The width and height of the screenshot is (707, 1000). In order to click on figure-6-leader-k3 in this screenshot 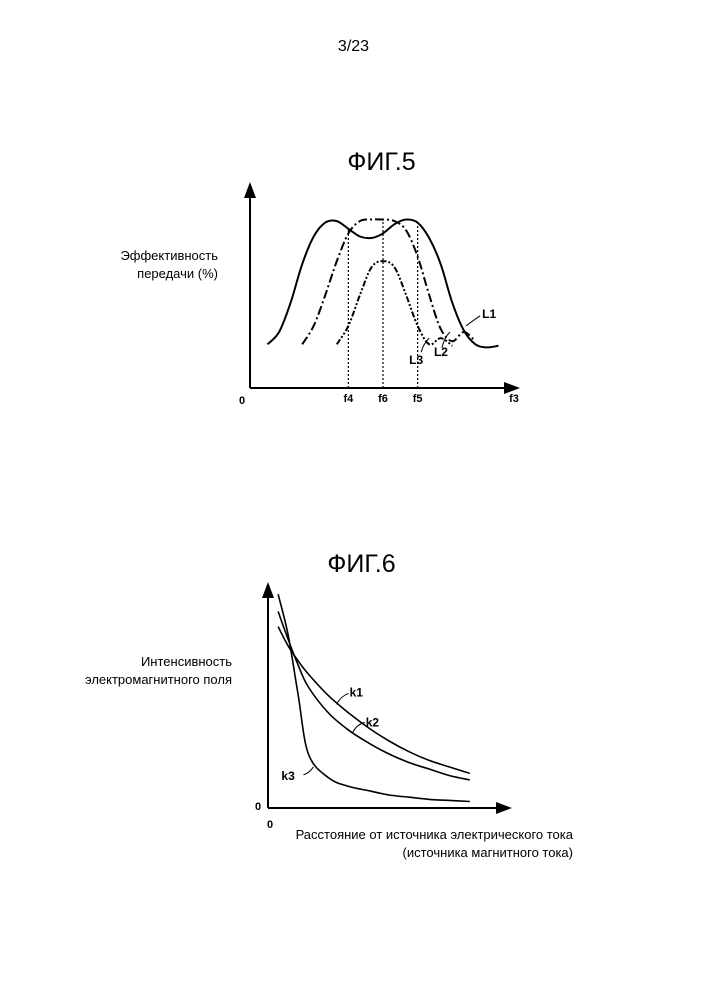, I will do `click(308, 771)`.